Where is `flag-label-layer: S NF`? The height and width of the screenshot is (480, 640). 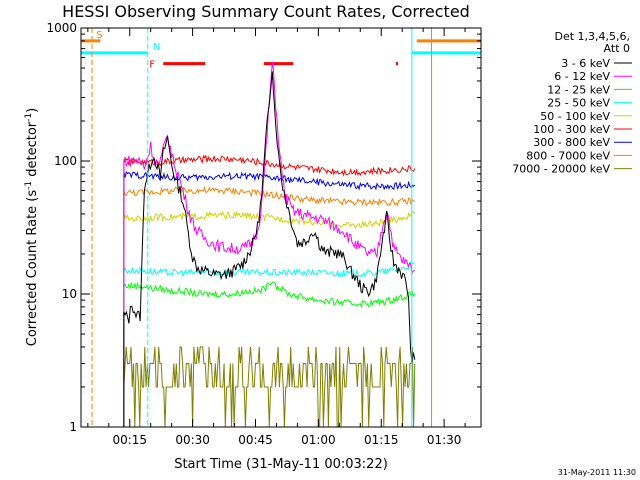
flag-label-layer: S NF is located at coordinates (128, 50).